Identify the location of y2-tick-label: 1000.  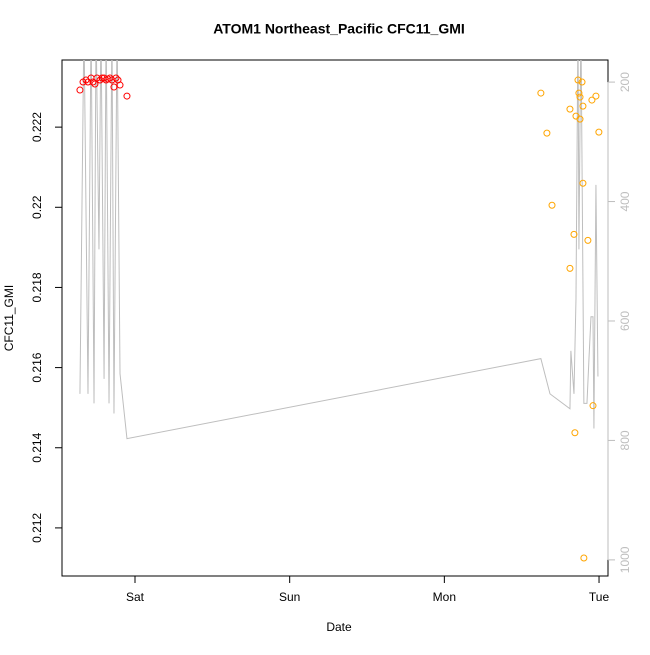
(625, 559).